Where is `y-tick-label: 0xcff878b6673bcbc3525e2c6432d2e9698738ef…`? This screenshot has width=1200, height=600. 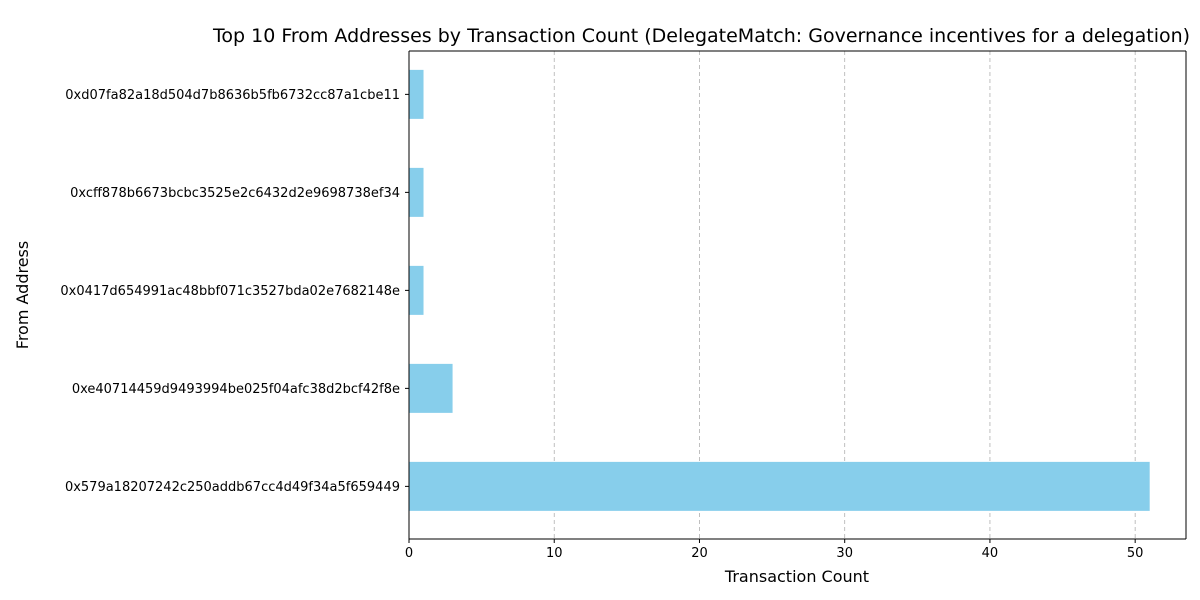 y-tick-label: 0xcff878b6673bcbc3525e2c6432d2e9698738ef… is located at coordinates (235, 193).